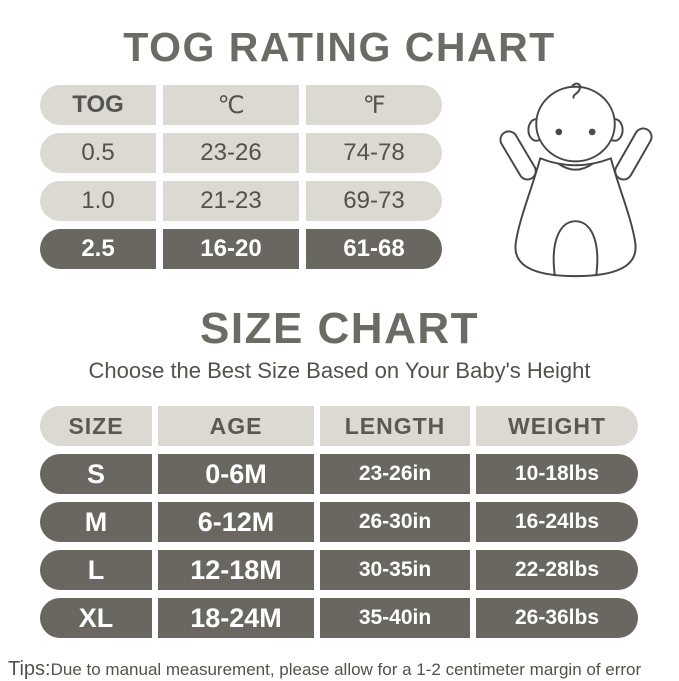 Image resolution: width=679 pixels, height=681 pixels. I want to click on tog-table-row: 1.0 21-23 69-73, so click(241, 201).